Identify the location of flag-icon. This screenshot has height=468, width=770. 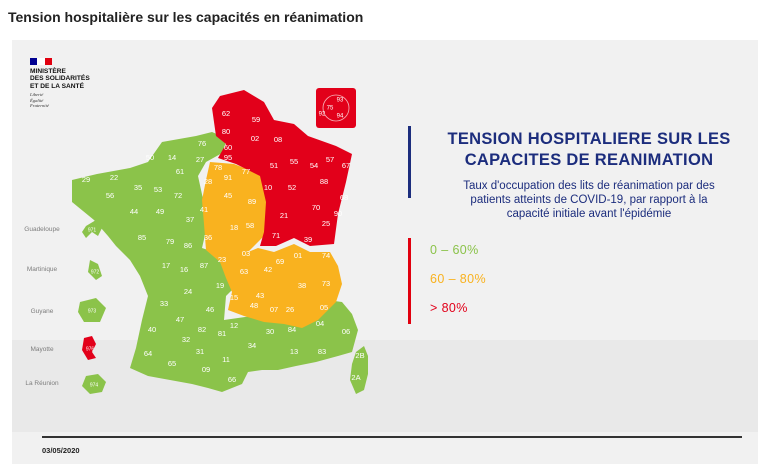
(41, 61).